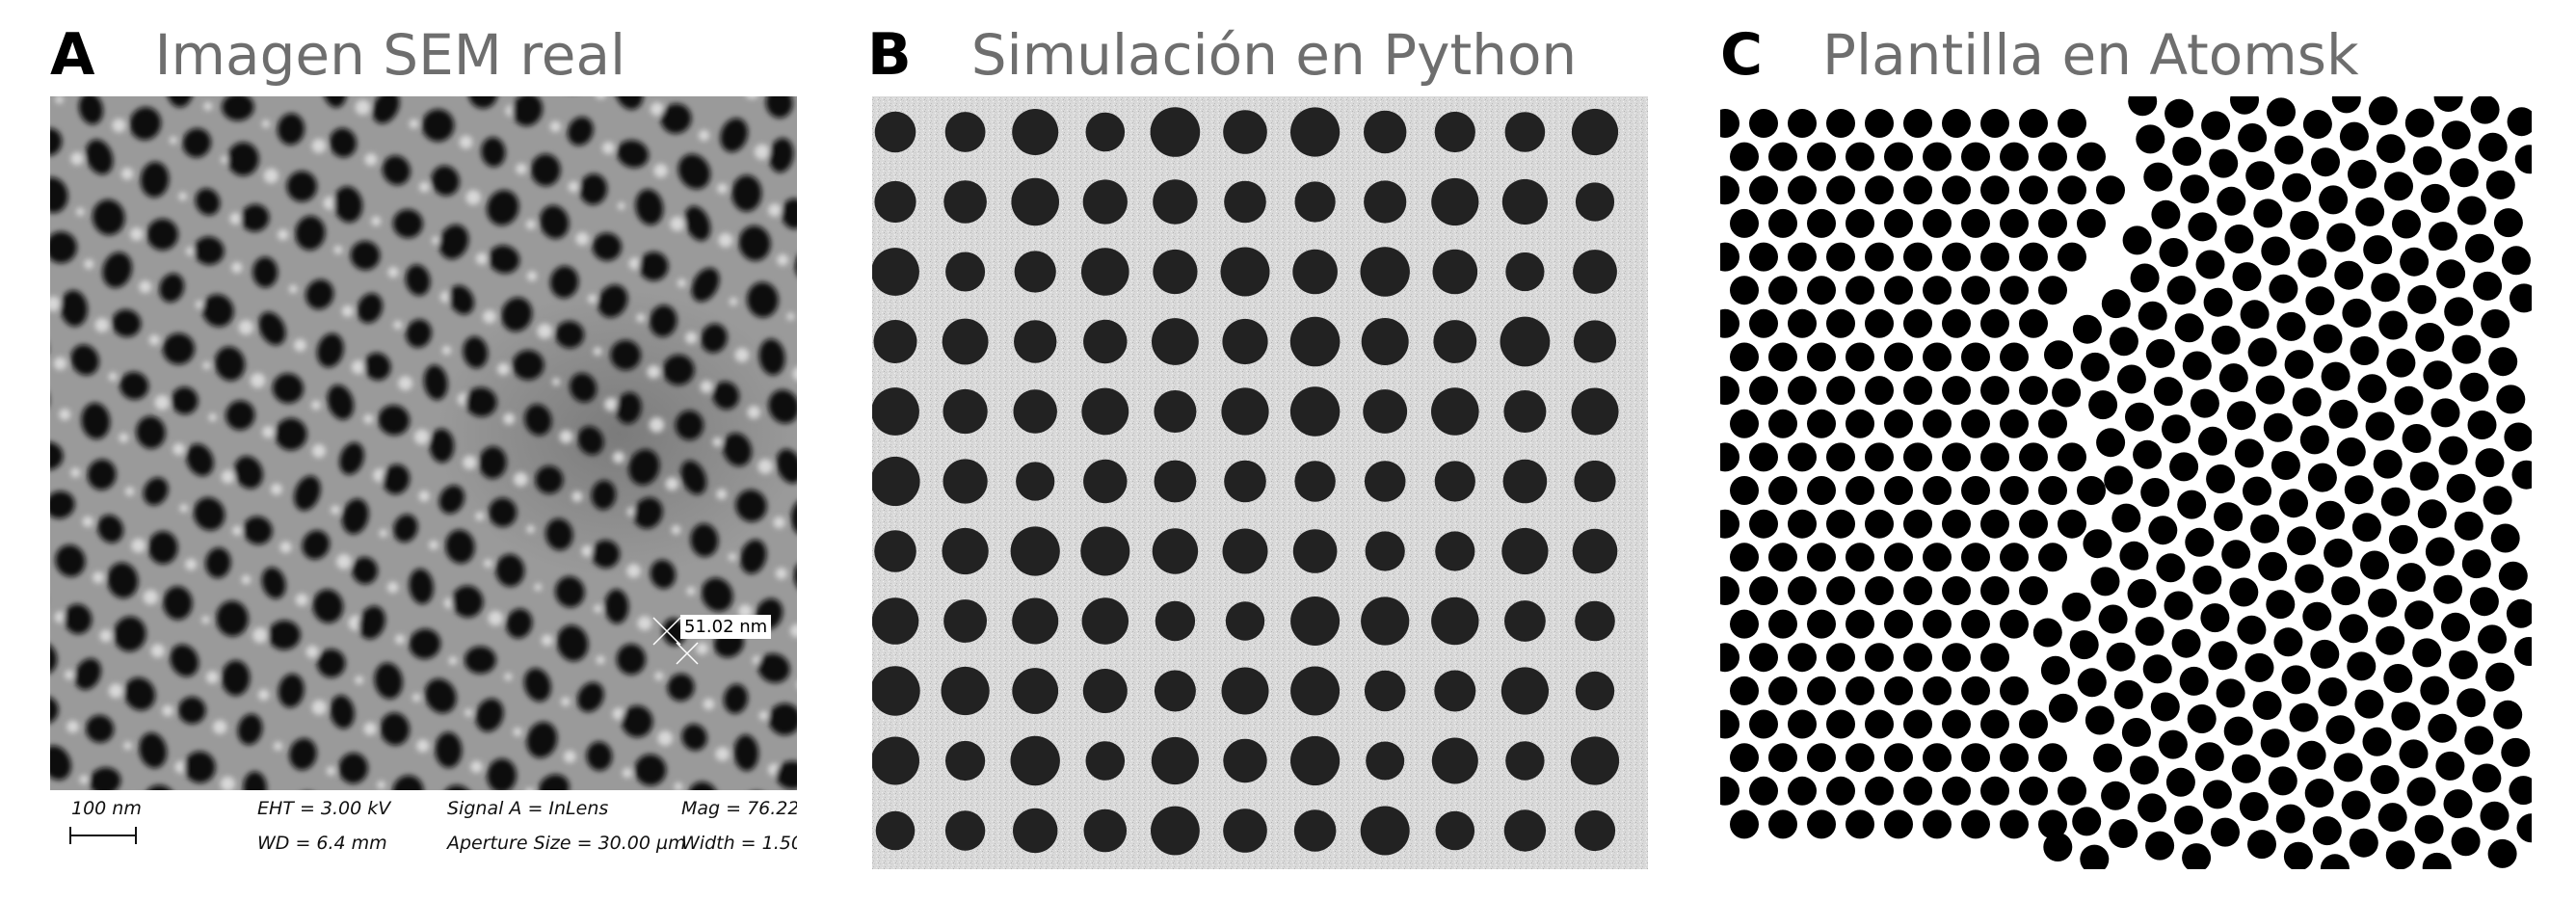 This screenshot has width=2576, height=901. Describe the element at coordinates (2090, 55) in the screenshot. I see `panel-c-title: Plantilla en Atomsk` at that location.